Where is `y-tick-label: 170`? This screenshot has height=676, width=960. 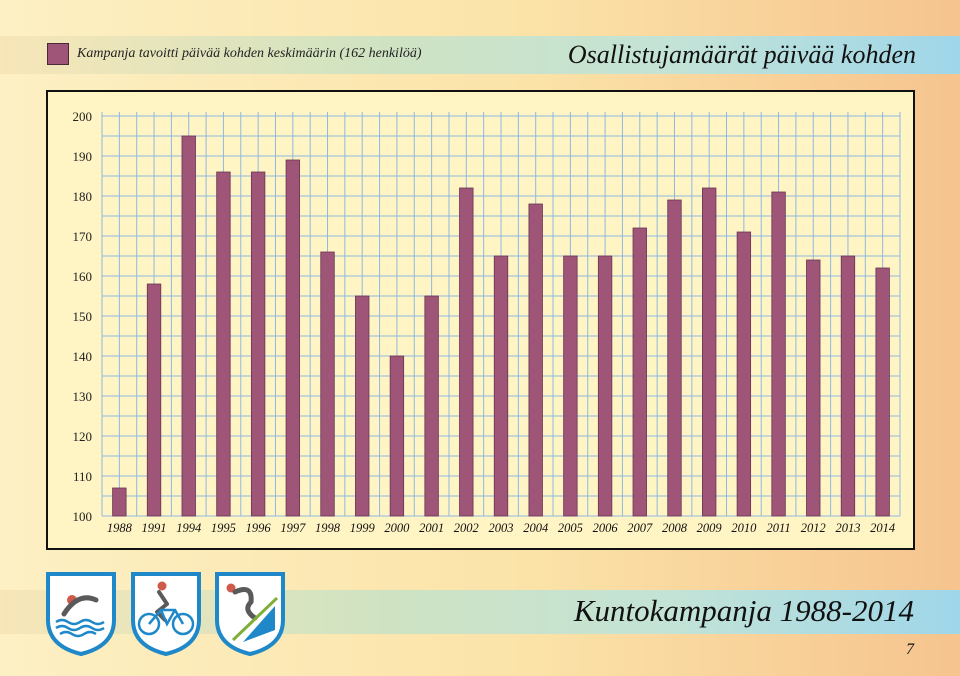 y-tick-label: 170 is located at coordinates (83, 236).